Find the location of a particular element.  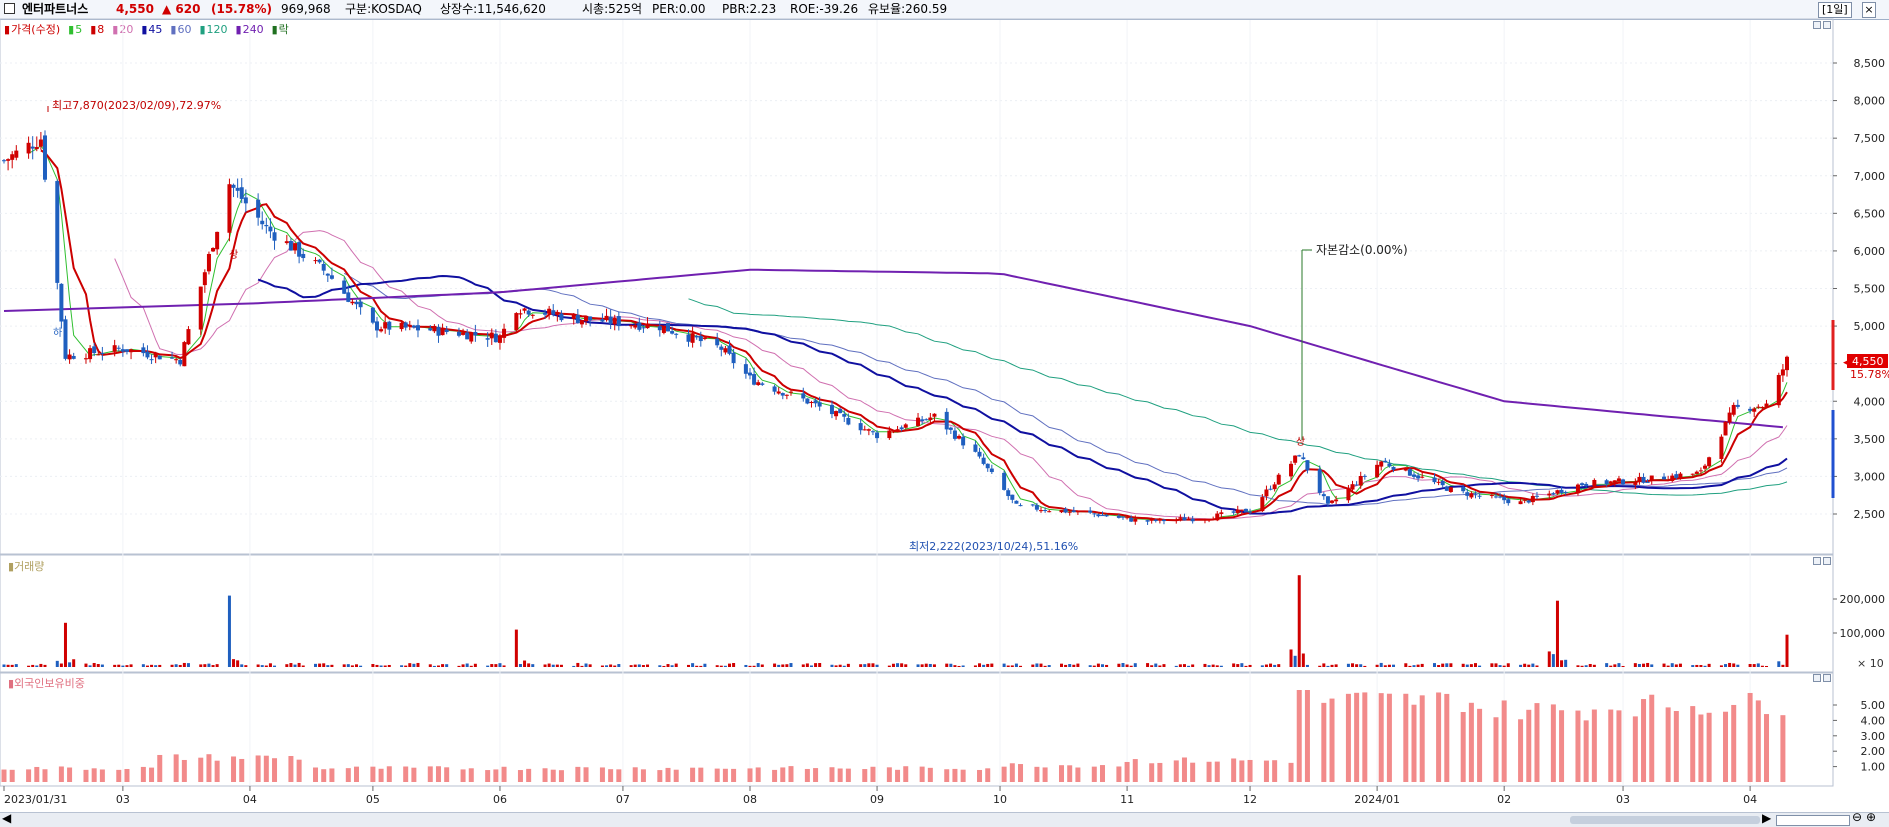

volume-close-button is located at coordinates (1827, 561).